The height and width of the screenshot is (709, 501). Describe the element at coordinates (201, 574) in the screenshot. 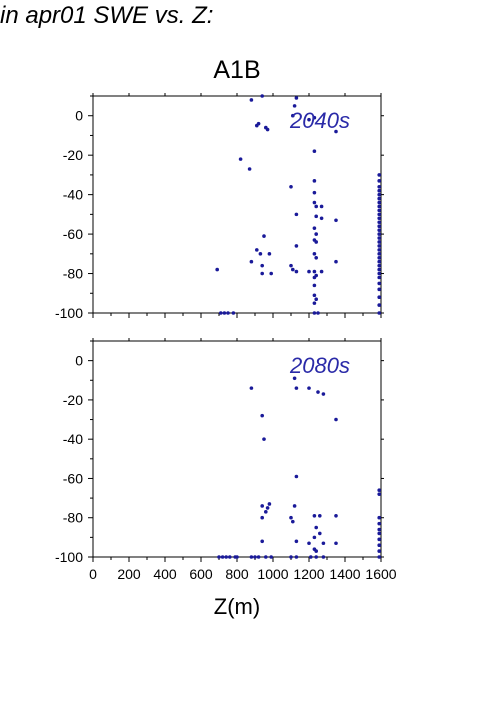

I see `x-tick-label: 600` at that location.